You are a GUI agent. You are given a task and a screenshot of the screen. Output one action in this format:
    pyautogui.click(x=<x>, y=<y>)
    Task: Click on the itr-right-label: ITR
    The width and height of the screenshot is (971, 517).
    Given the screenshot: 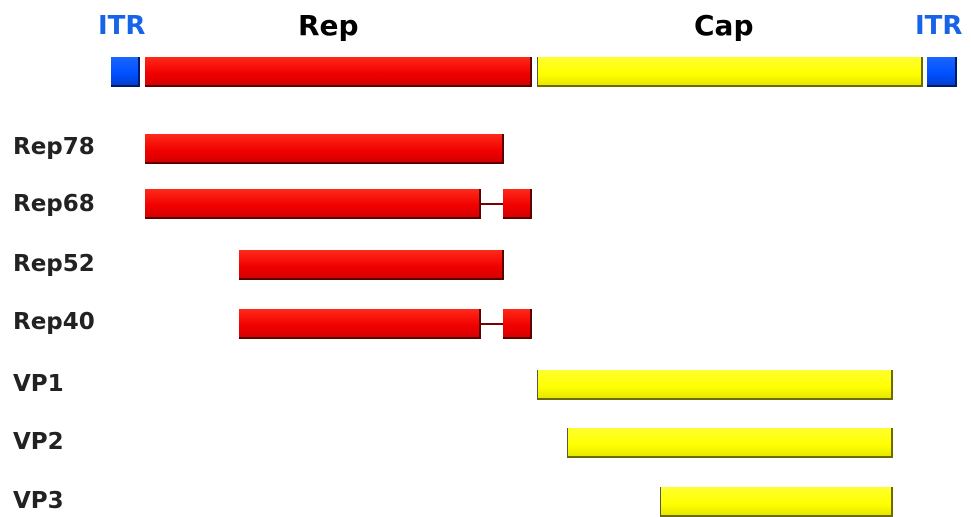 What is the action you would take?
    pyautogui.click(x=939, y=26)
    